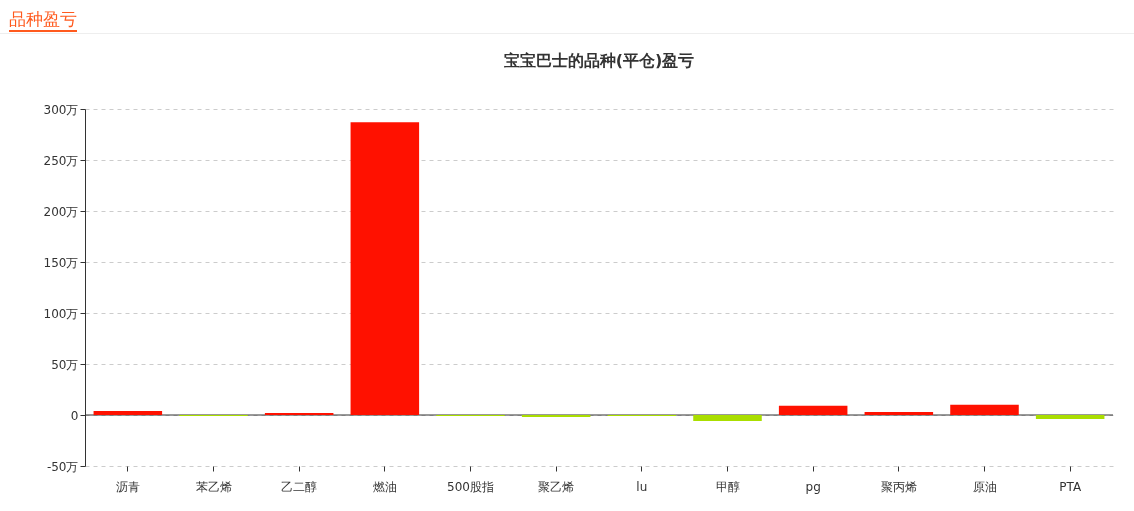 This screenshot has height=511, width=1134. I want to click on x-tick-label: 原油, so click(984, 486).